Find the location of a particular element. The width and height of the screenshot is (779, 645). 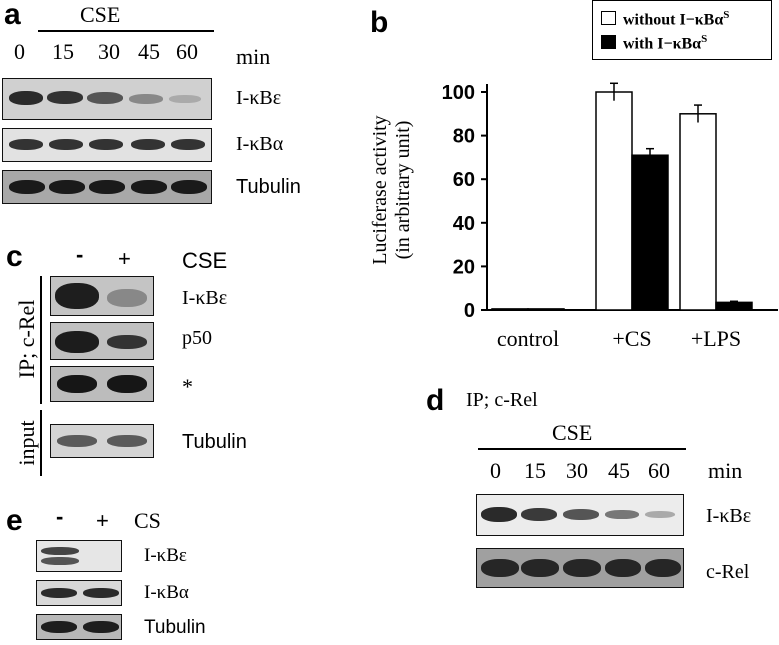

panel-d-label: d is located at coordinates (435, 400).